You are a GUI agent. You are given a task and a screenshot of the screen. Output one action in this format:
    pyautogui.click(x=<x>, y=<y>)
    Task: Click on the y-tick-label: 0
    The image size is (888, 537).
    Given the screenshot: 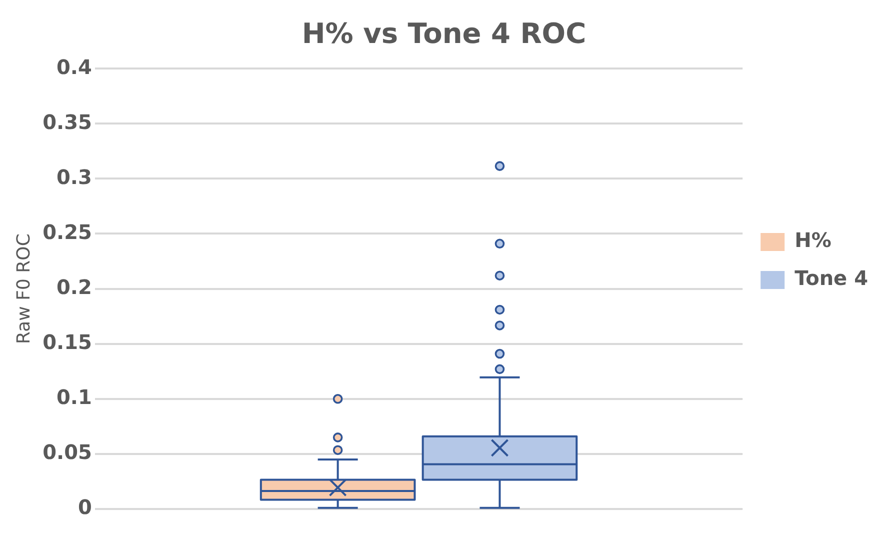 What is the action you would take?
    pyautogui.click(x=85, y=507)
    